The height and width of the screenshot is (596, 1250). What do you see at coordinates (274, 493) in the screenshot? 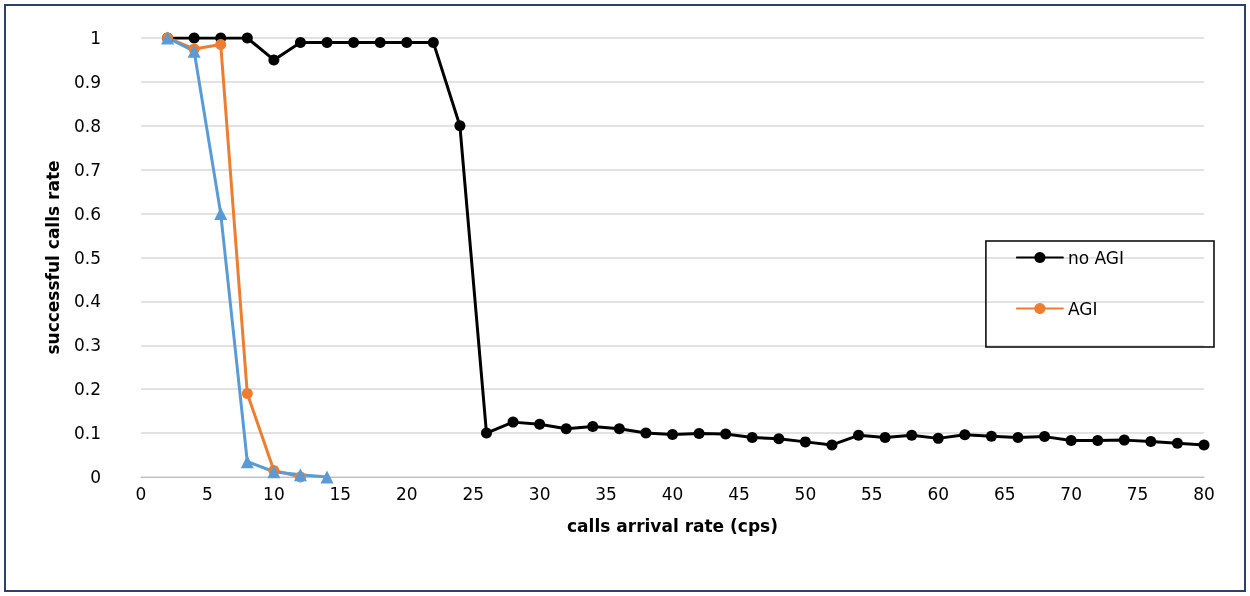
I see `x-tick-label: 10` at bounding box center [274, 493].